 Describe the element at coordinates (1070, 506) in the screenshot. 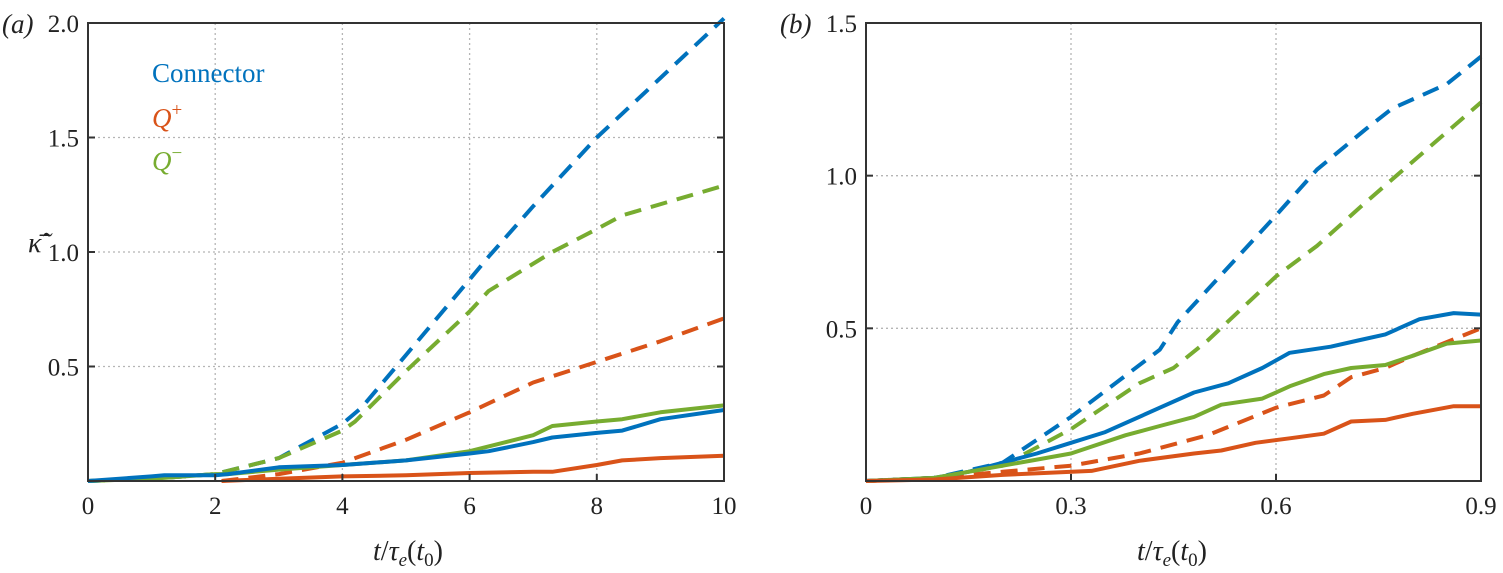

I see `x-tick-label: 0.3` at that location.